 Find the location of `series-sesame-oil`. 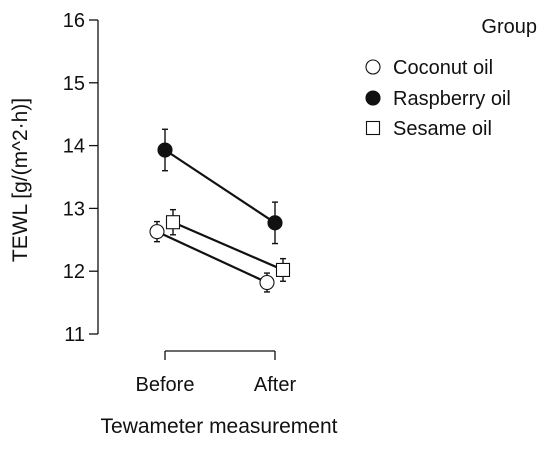

series-sesame-oil is located at coordinates (228, 245).